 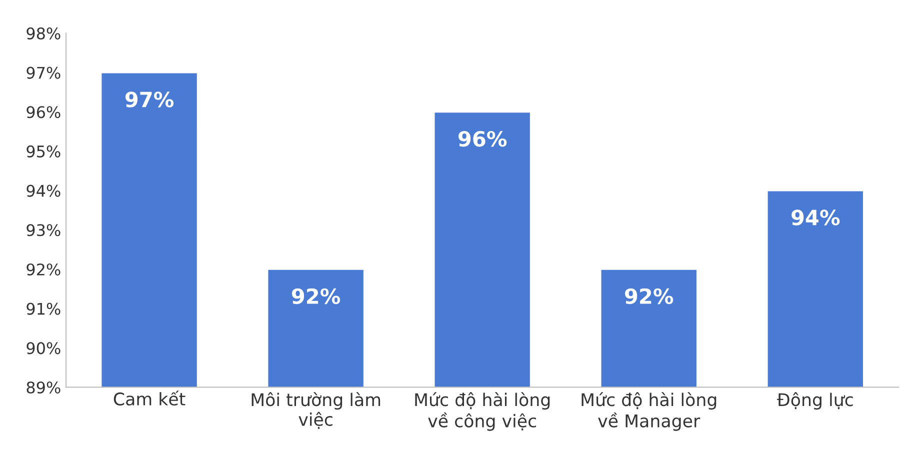 What do you see at coordinates (150, 398) in the screenshot?
I see `x-tick-label: Cam kết` at bounding box center [150, 398].